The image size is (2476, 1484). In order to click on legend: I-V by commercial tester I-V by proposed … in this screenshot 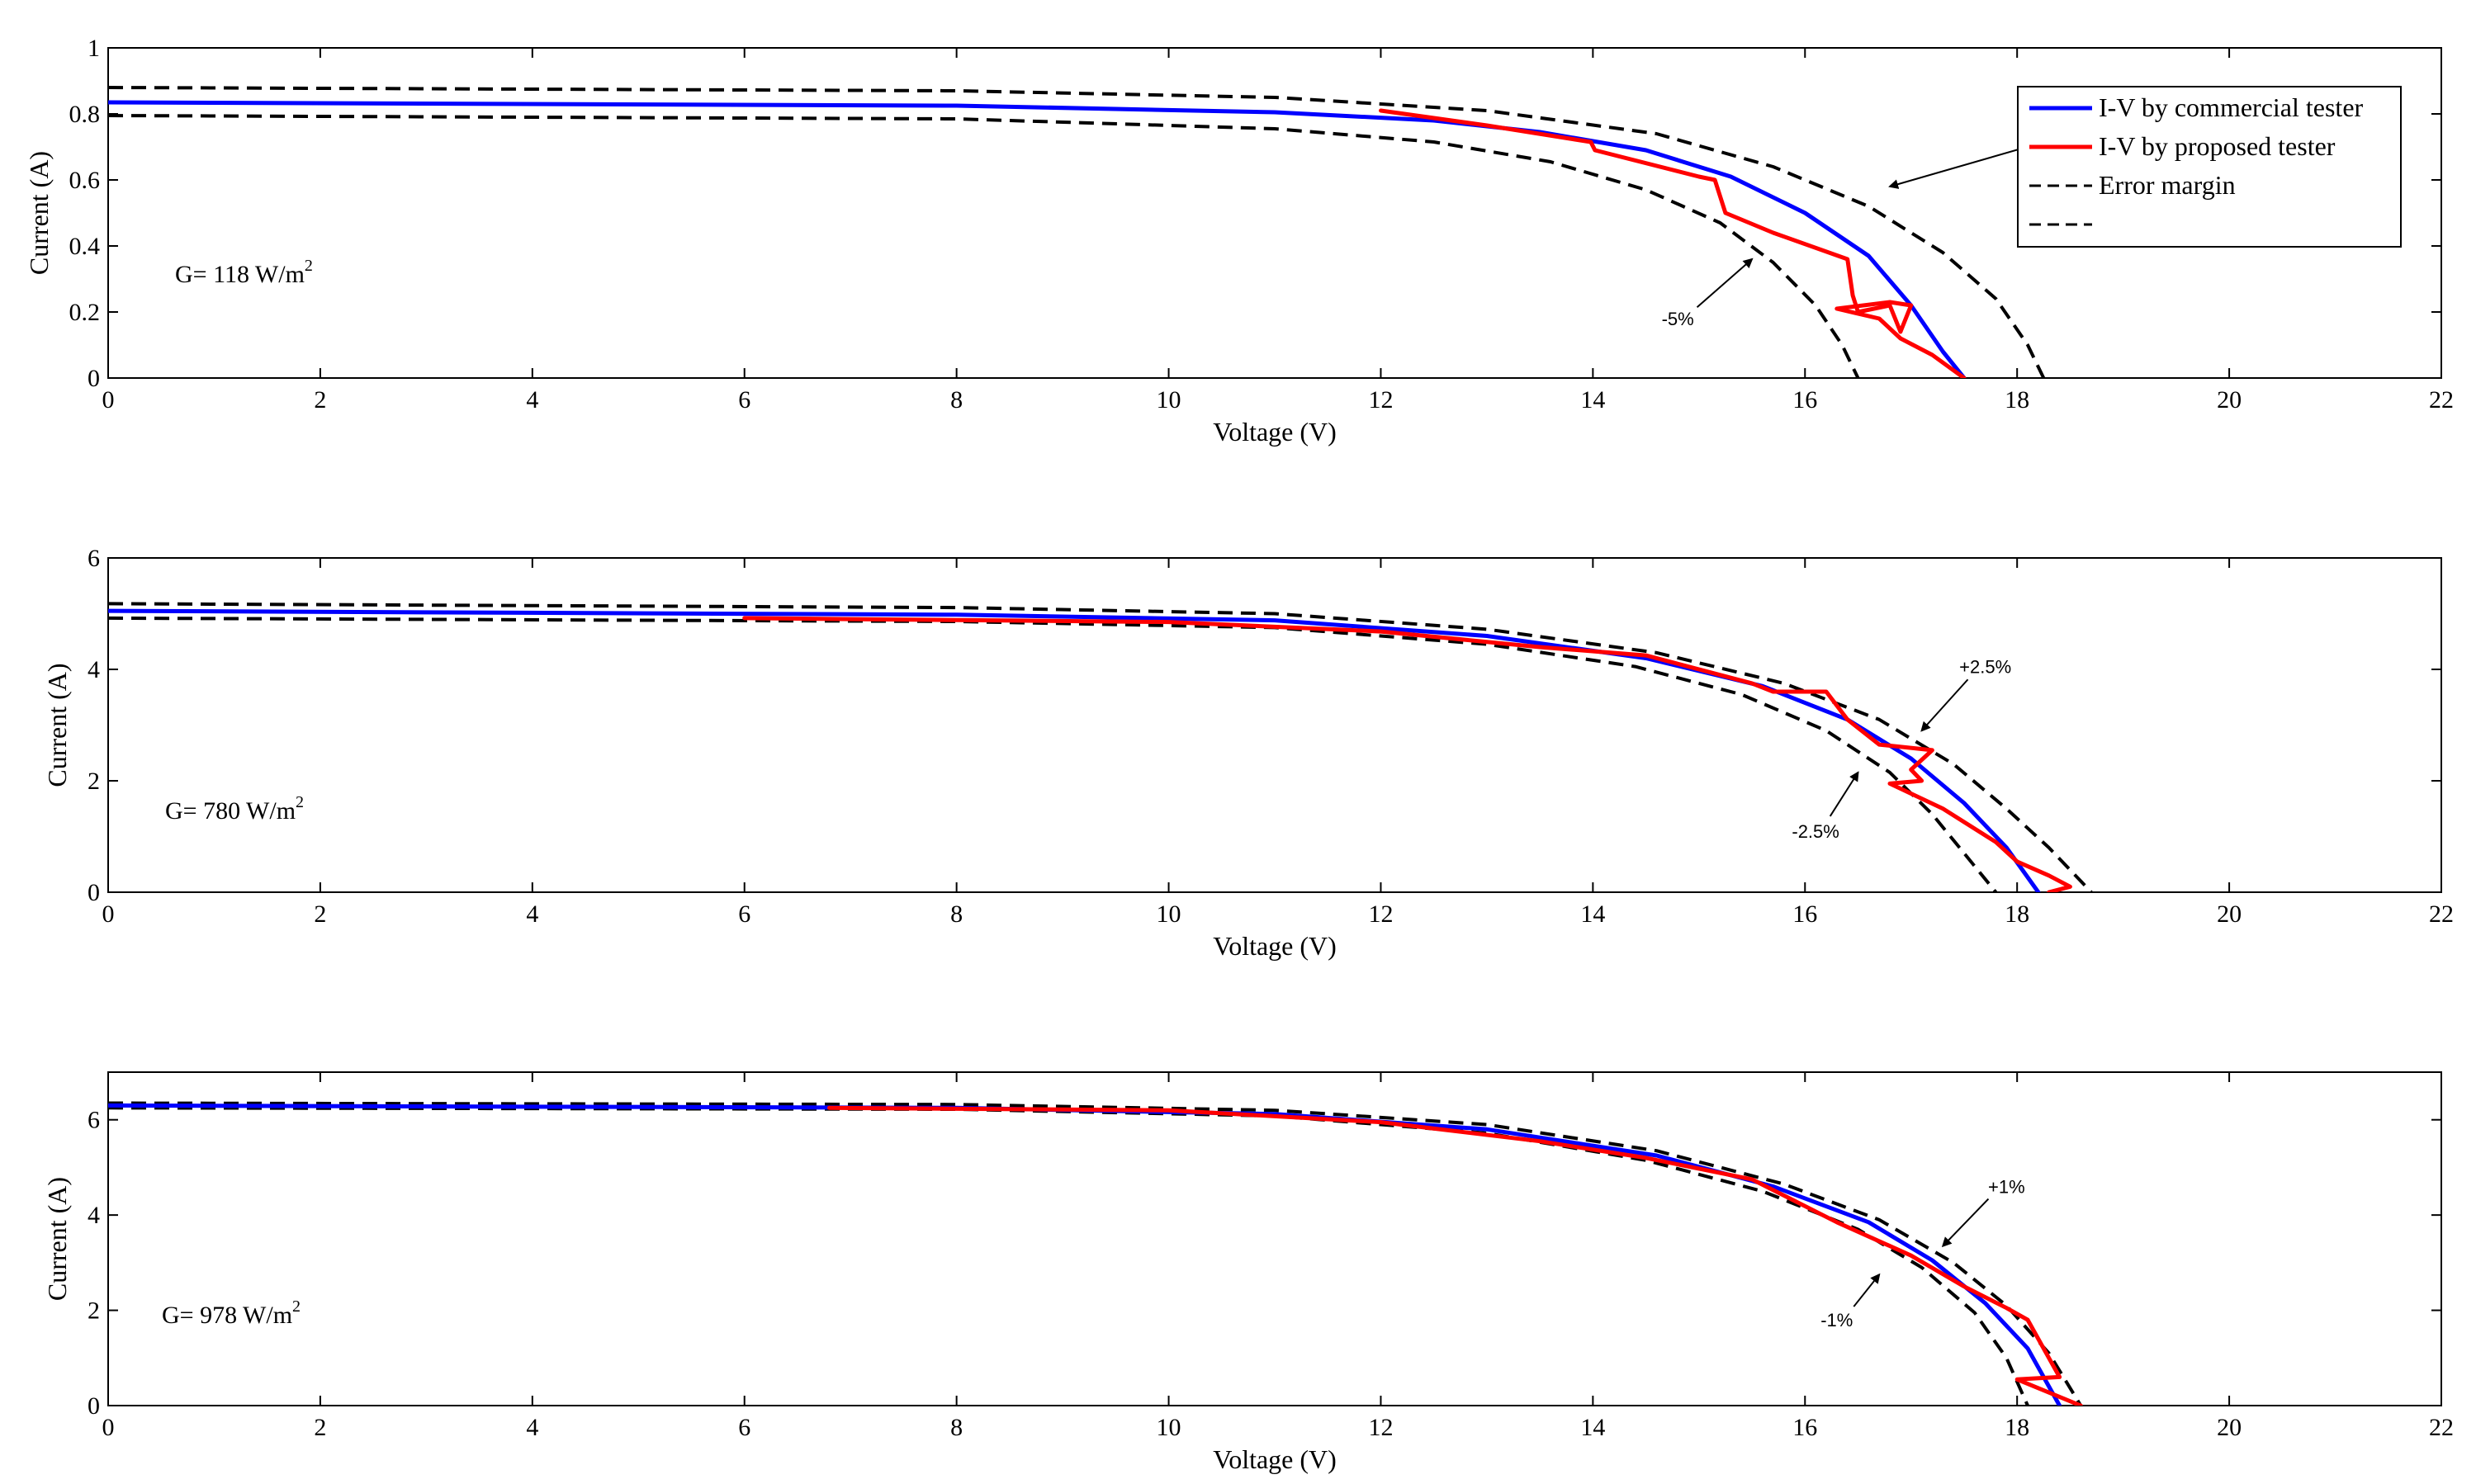, I will do `click(2209, 167)`.